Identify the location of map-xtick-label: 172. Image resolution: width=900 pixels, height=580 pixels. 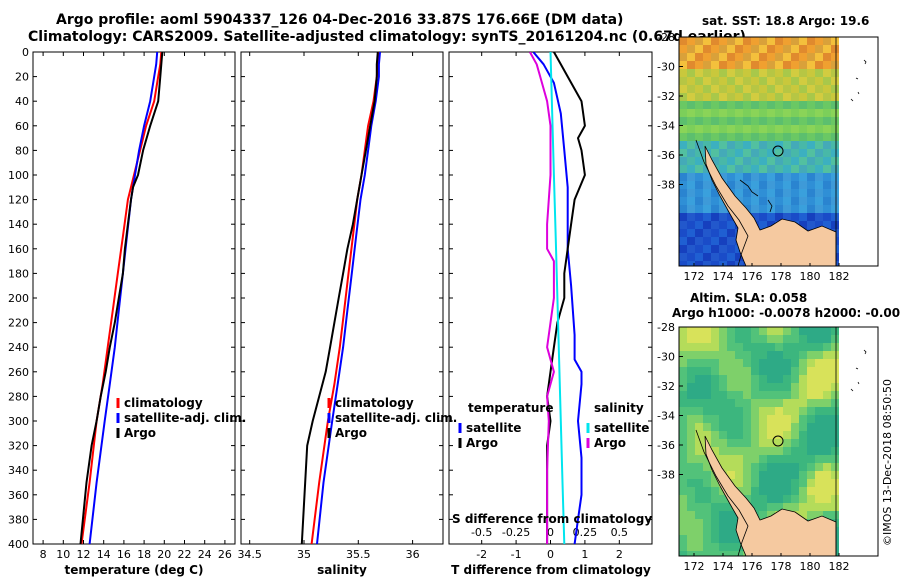
(694, 276).